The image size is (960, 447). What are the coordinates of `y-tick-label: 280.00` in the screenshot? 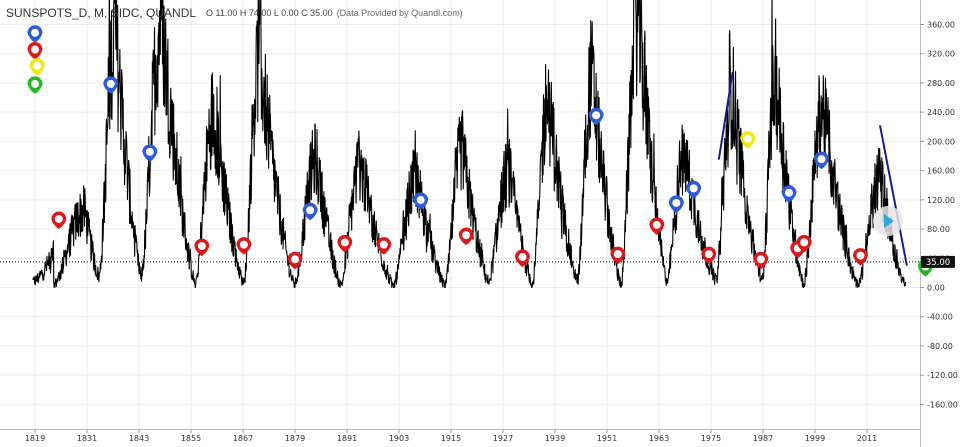 It's located at (941, 83).